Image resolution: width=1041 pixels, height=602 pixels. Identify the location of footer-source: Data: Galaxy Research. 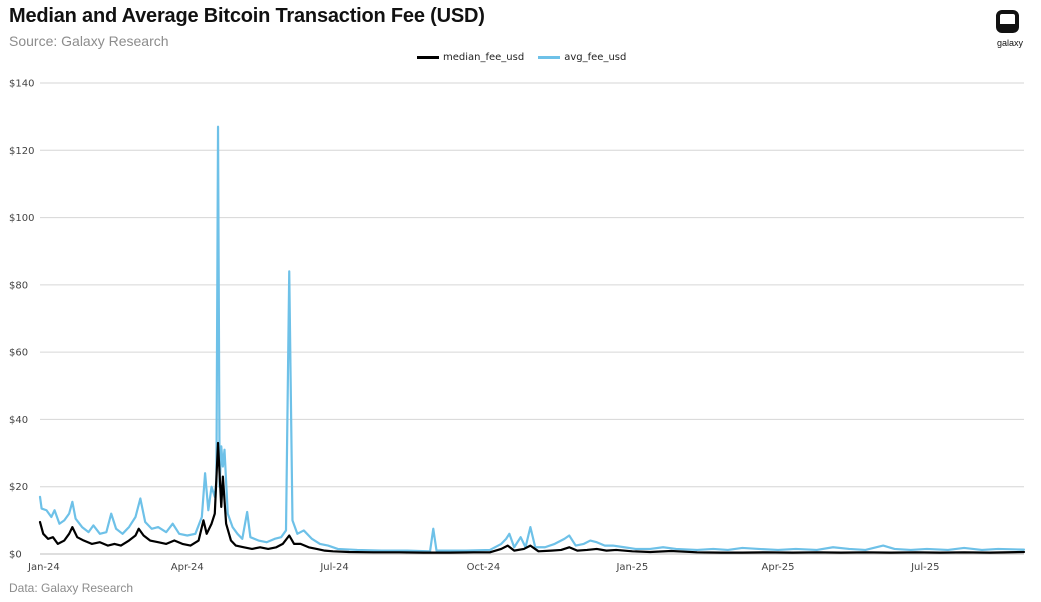
(71, 588).